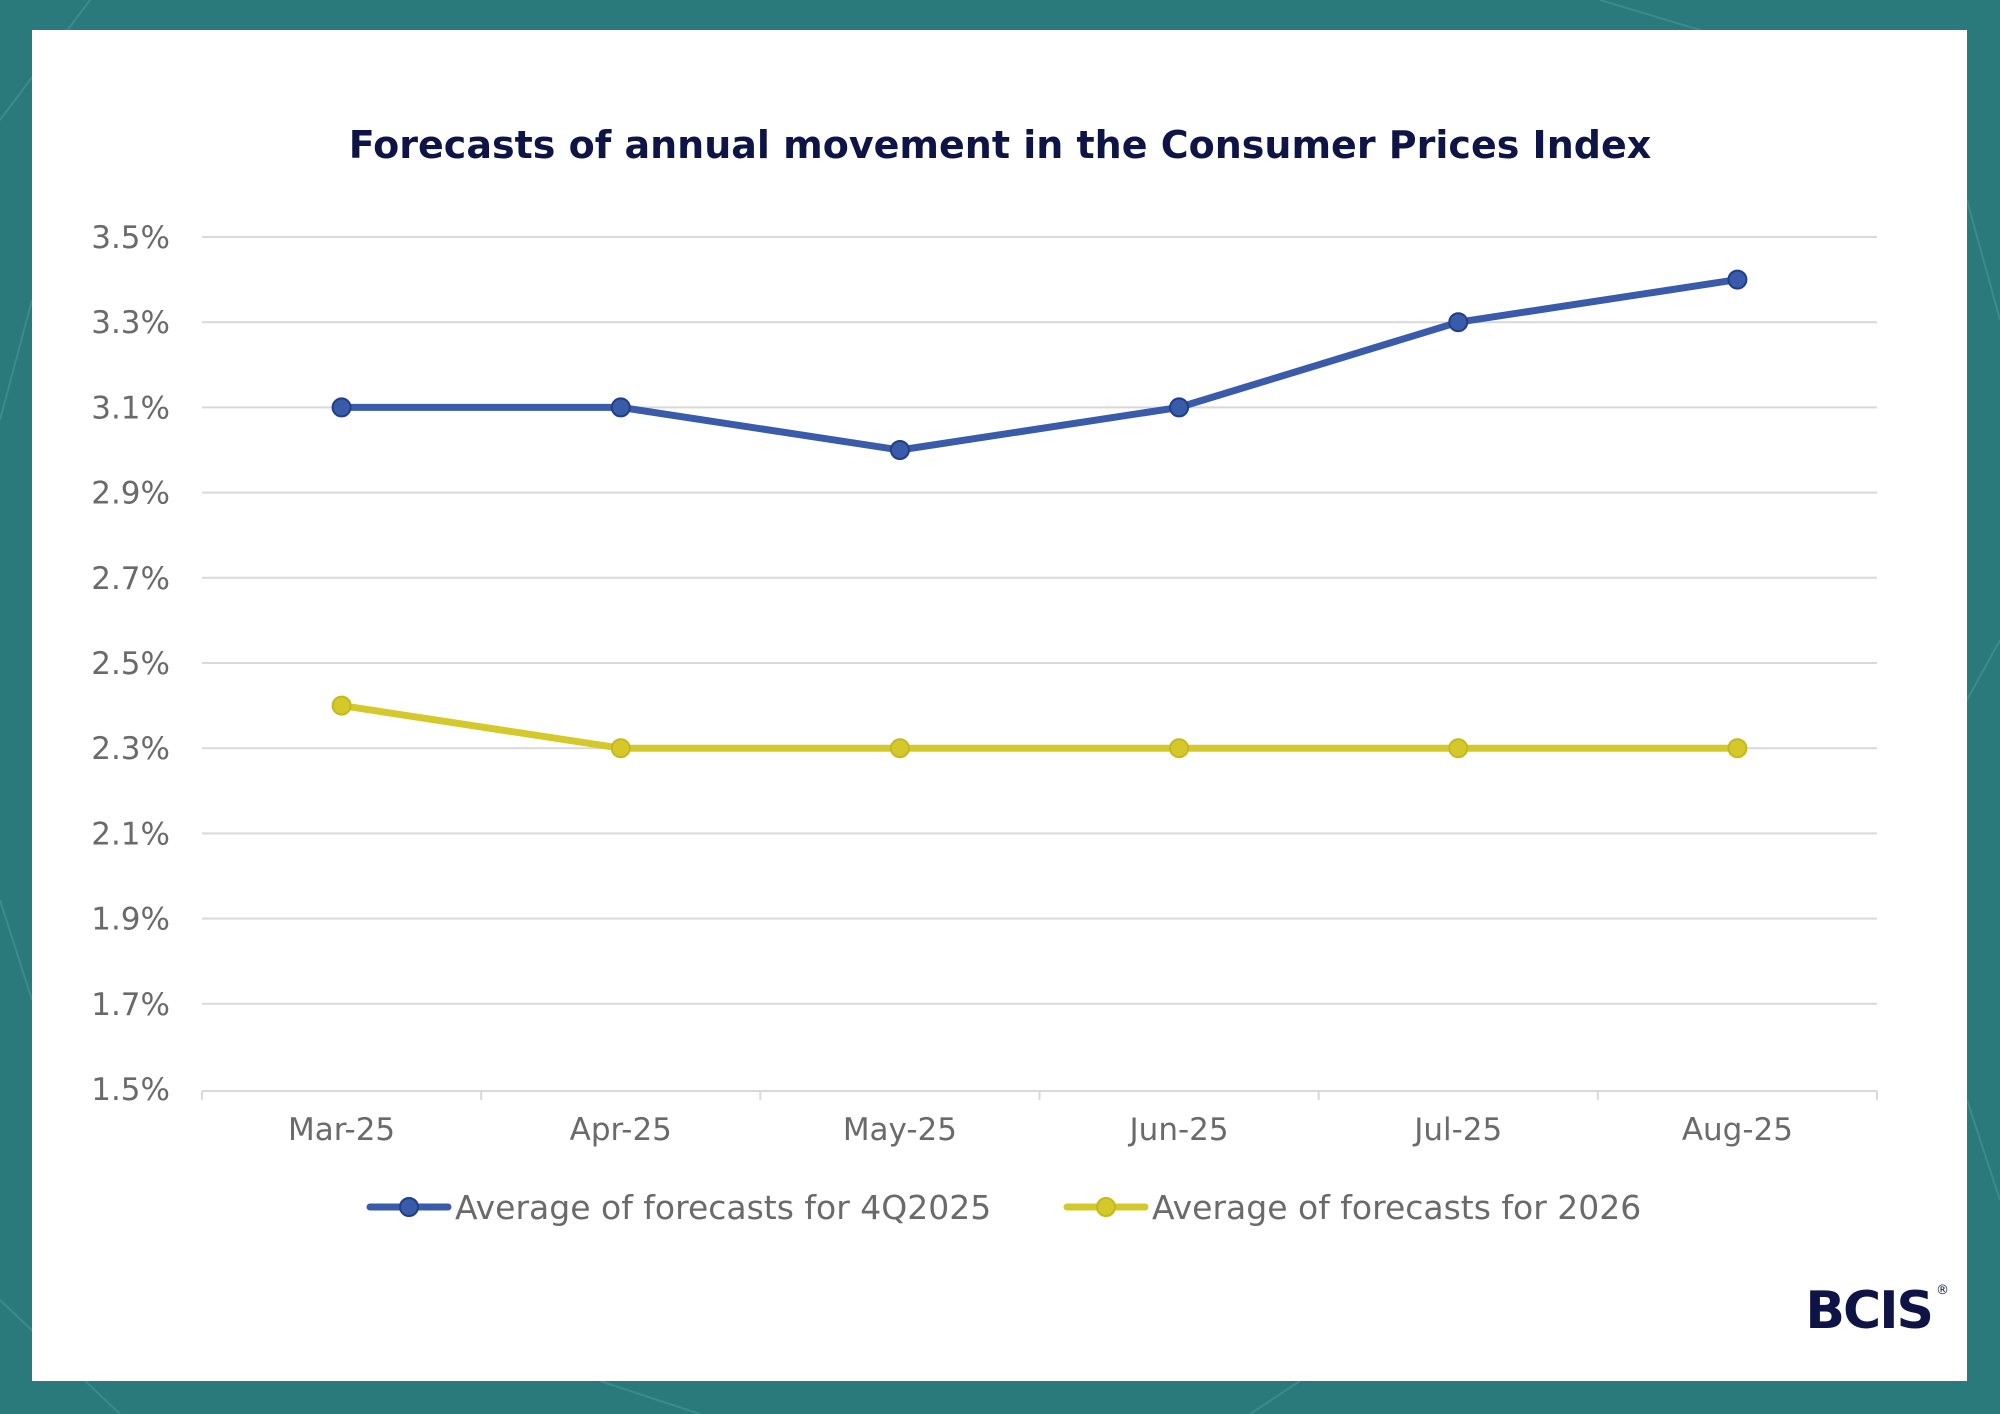  What do you see at coordinates (130, 920) in the screenshot?
I see `y-tick-label: 1.9%` at bounding box center [130, 920].